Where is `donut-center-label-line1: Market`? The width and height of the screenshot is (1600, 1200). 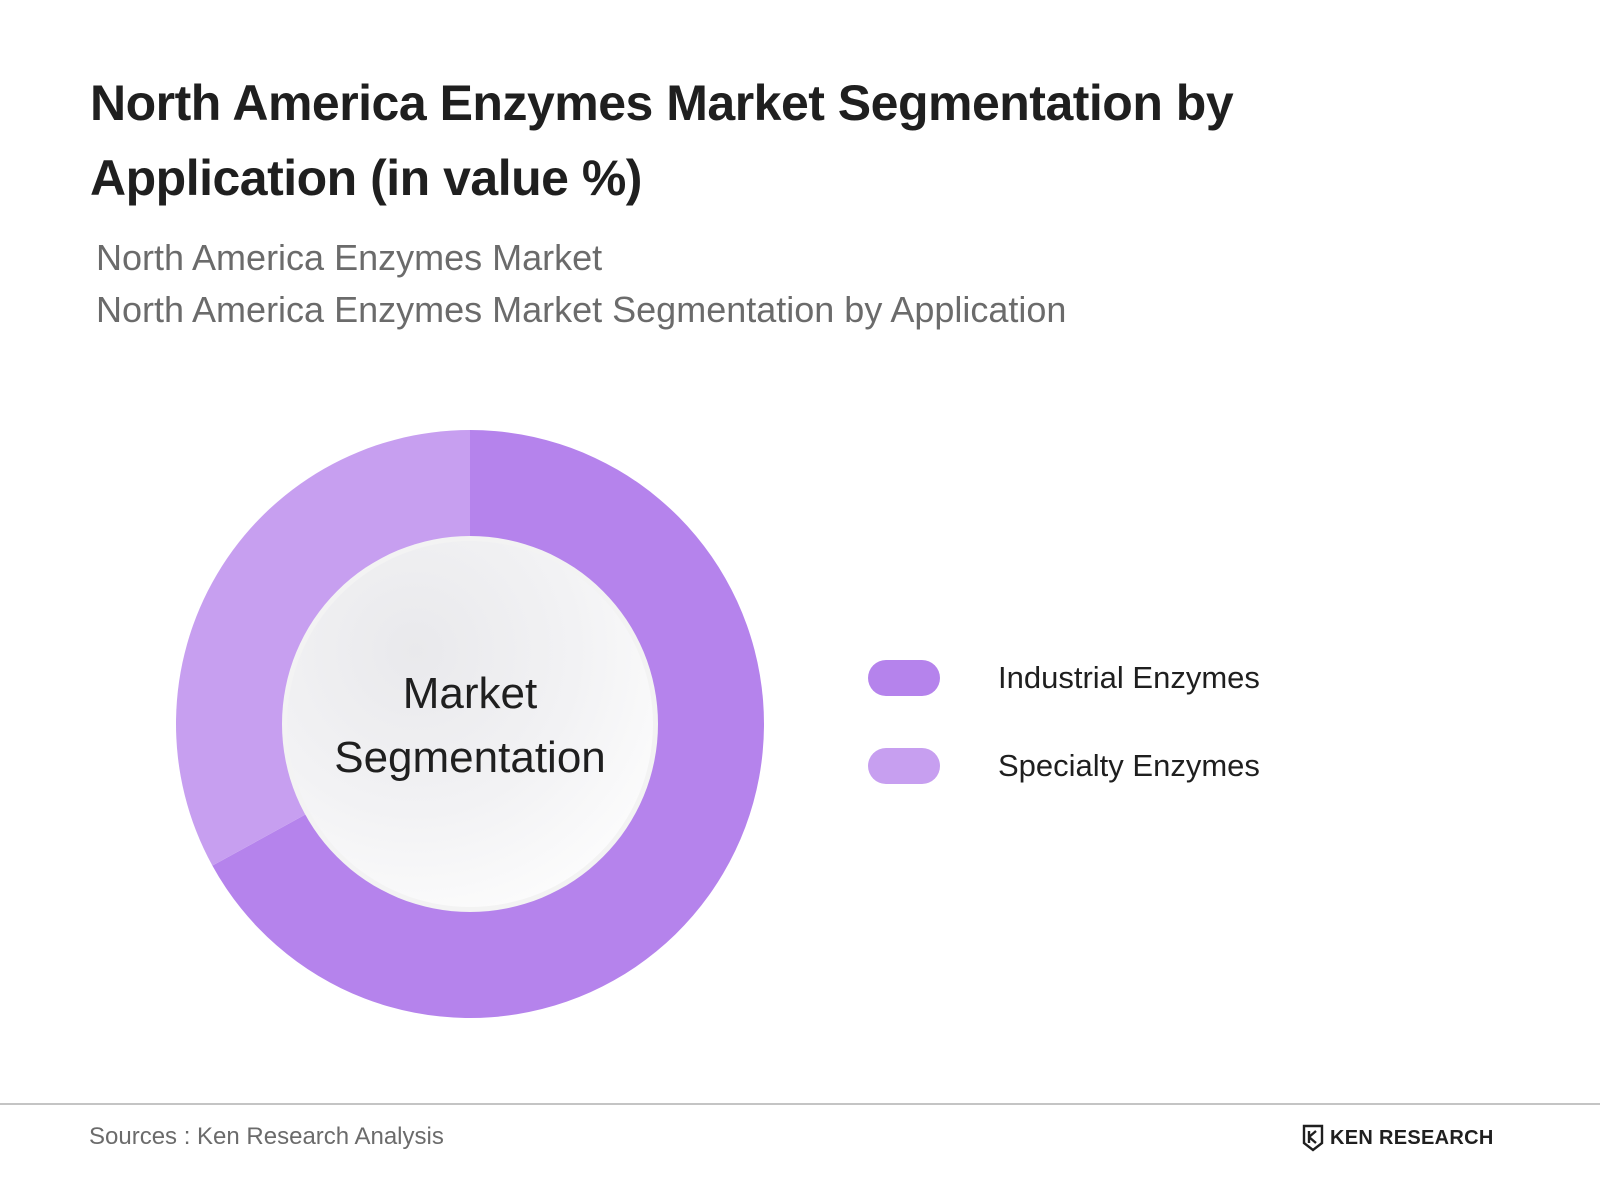 donut-center-label-line1: Market is located at coordinates (470, 693).